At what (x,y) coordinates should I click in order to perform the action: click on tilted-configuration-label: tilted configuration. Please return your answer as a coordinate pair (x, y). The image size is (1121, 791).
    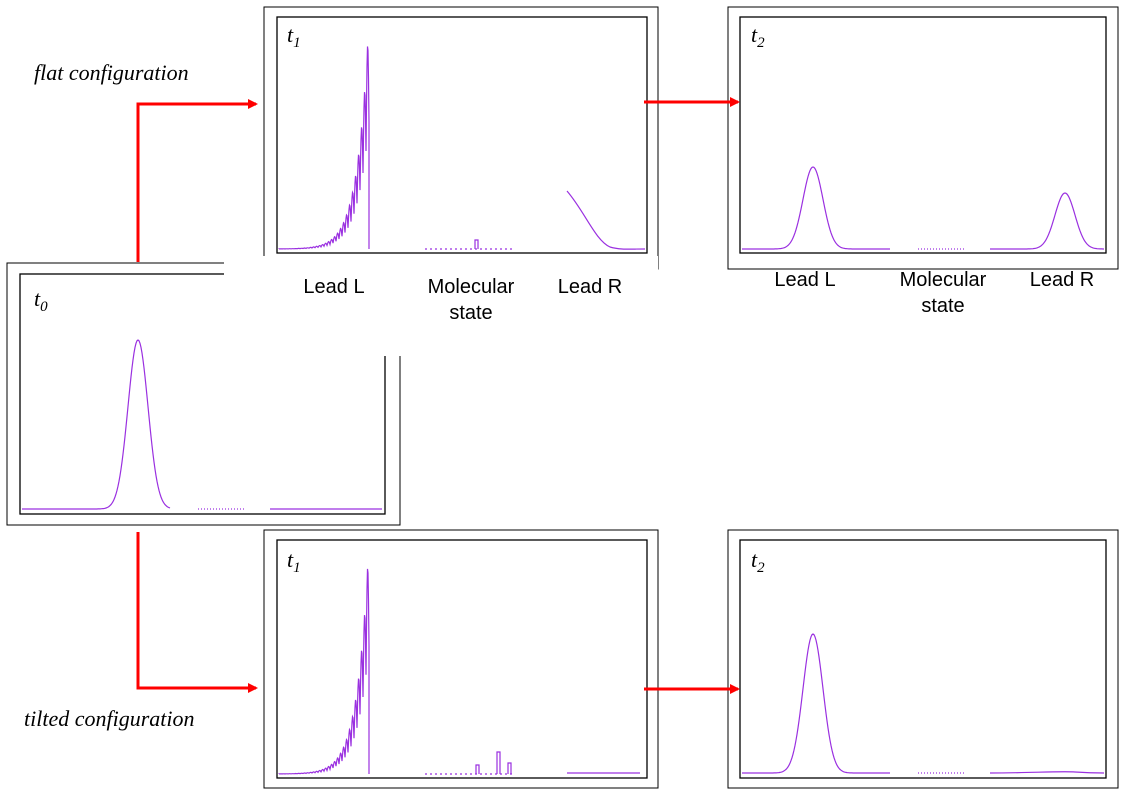
    Looking at the image, I should click on (109, 718).